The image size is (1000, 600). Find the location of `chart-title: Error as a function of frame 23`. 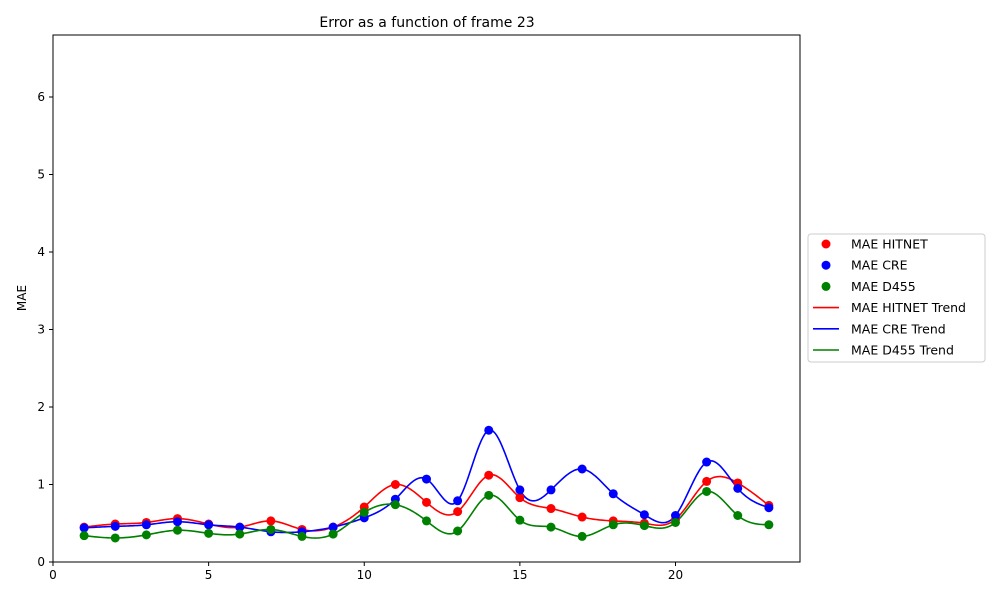

chart-title: Error as a function of frame 23 is located at coordinates (426, 23).